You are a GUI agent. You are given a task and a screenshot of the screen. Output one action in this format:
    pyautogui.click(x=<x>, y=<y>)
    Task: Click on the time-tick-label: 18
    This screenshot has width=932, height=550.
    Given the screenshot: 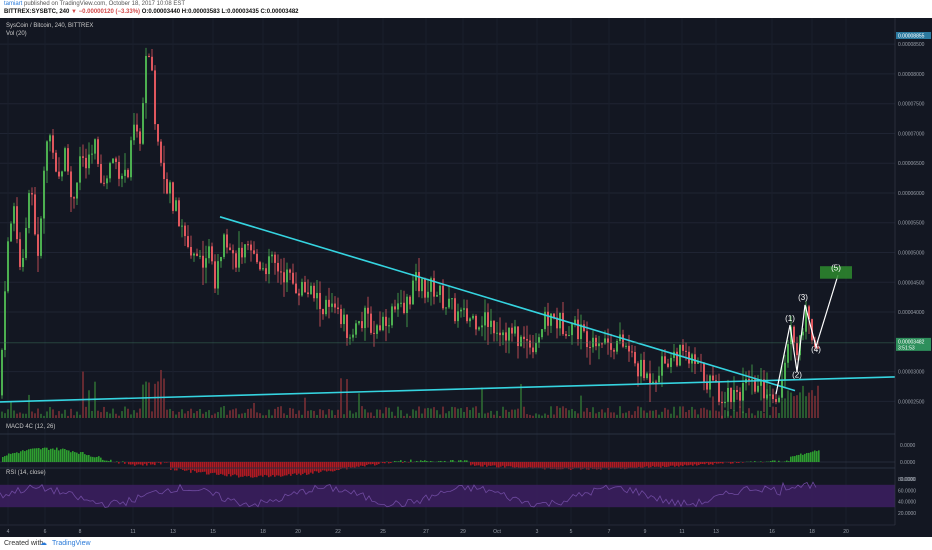 What is the action you would take?
    pyautogui.click(x=812, y=532)
    